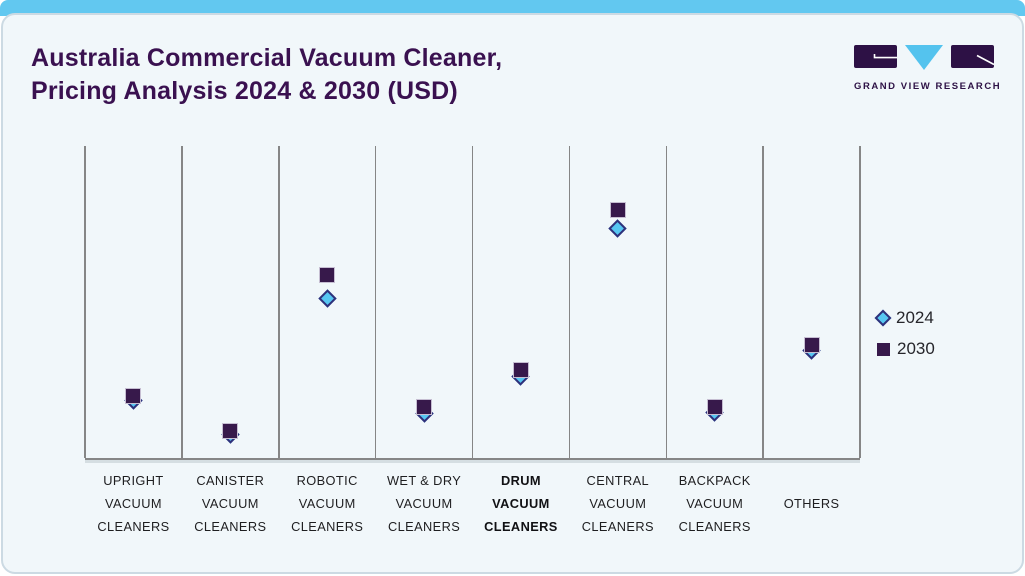  I want to click on legend-label-2024: 2024, so click(915, 317).